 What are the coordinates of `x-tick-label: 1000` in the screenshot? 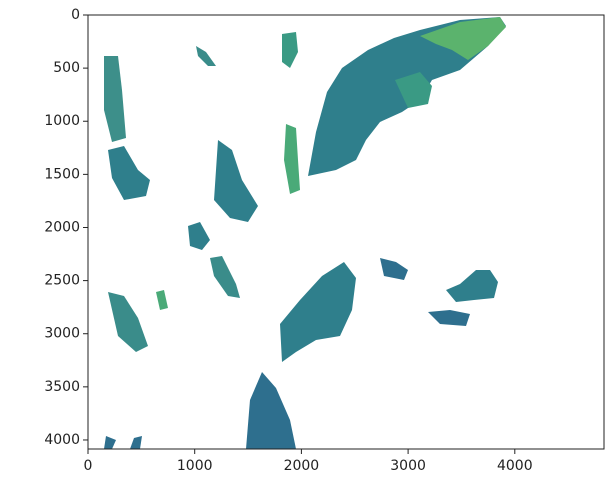 It's located at (195, 466).